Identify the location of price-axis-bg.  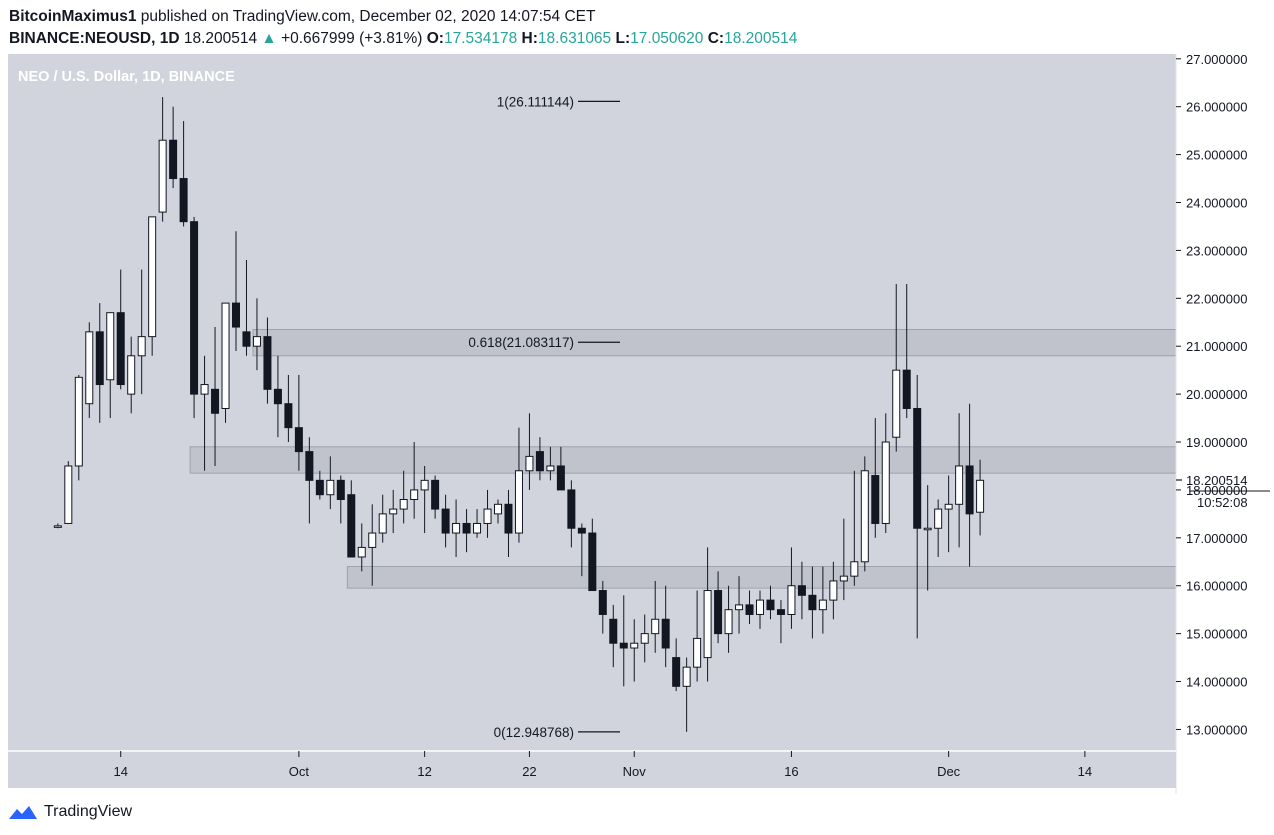
(1225, 402).